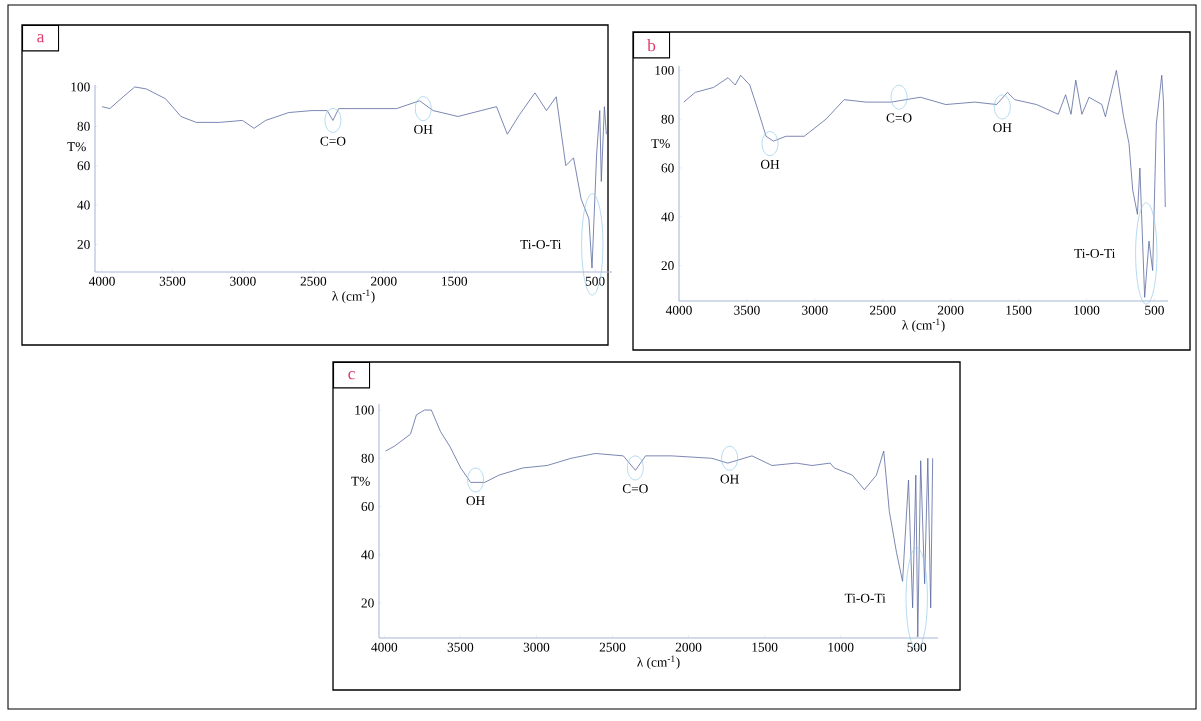  What do you see at coordinates (41, 38) in the screenshot?
I see `chart-title: a` at bounding box center [41, 38].